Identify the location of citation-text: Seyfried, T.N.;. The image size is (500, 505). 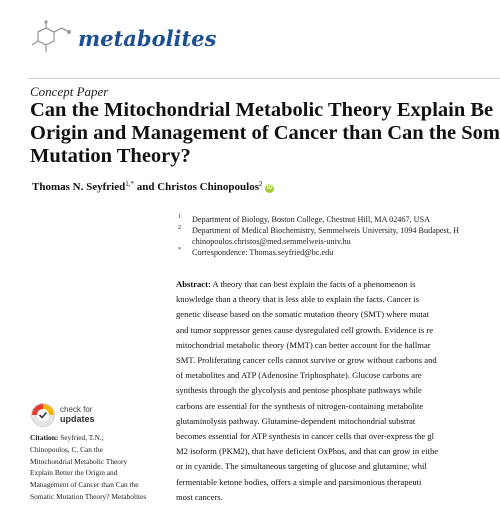
(81, 437).